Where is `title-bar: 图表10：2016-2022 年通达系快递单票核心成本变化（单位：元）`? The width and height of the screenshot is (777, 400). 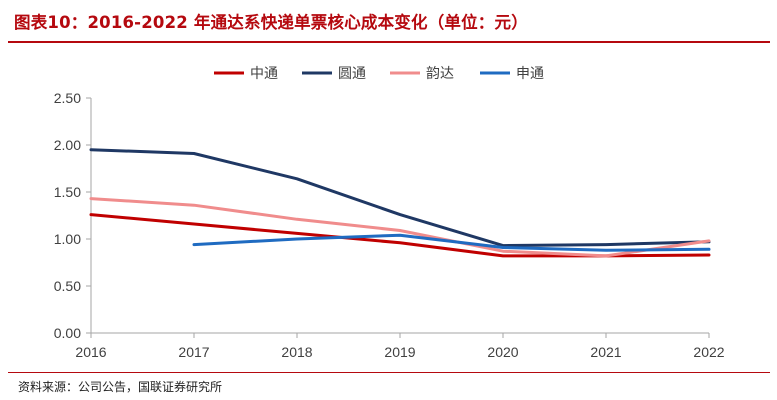
title-bar: 图表10：2016-2022 年通达系快递单票核心成本变化（单位：元） is located at coordinates (388, 22).